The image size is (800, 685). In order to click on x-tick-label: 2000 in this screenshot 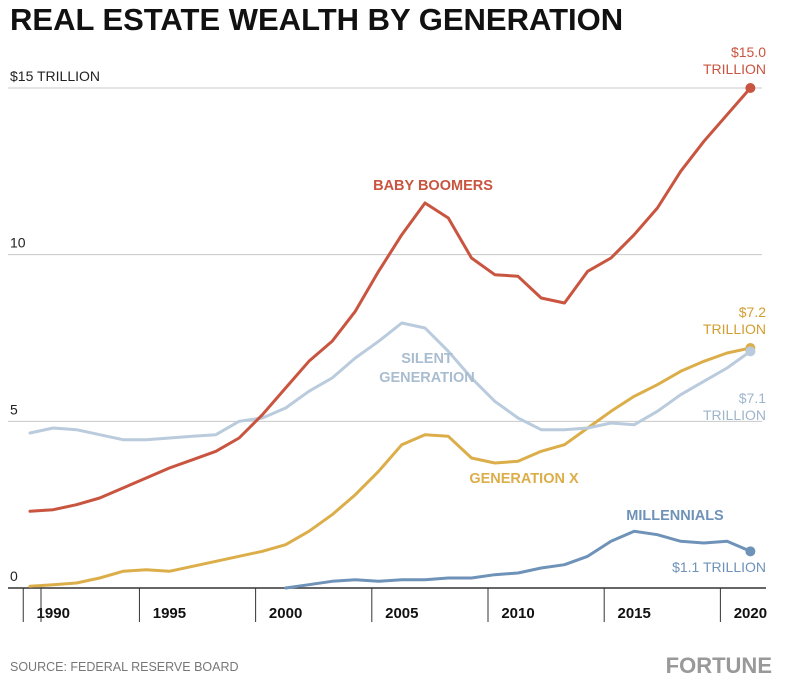, I will do `click(285, 613)`.